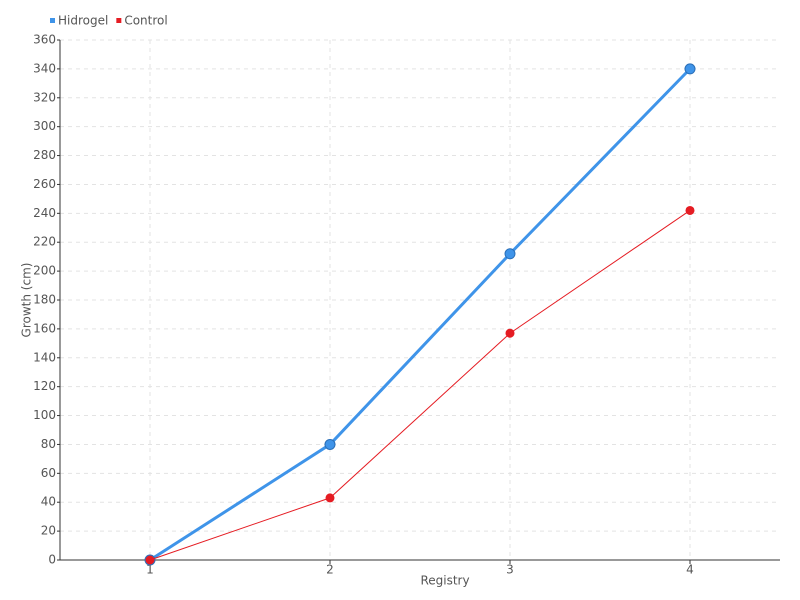 The image size is (800, 600). What do you see at coordinates (44, 40) in the screenshot?
I see `y-tick-label: 360` at bounding box center [44, 40].